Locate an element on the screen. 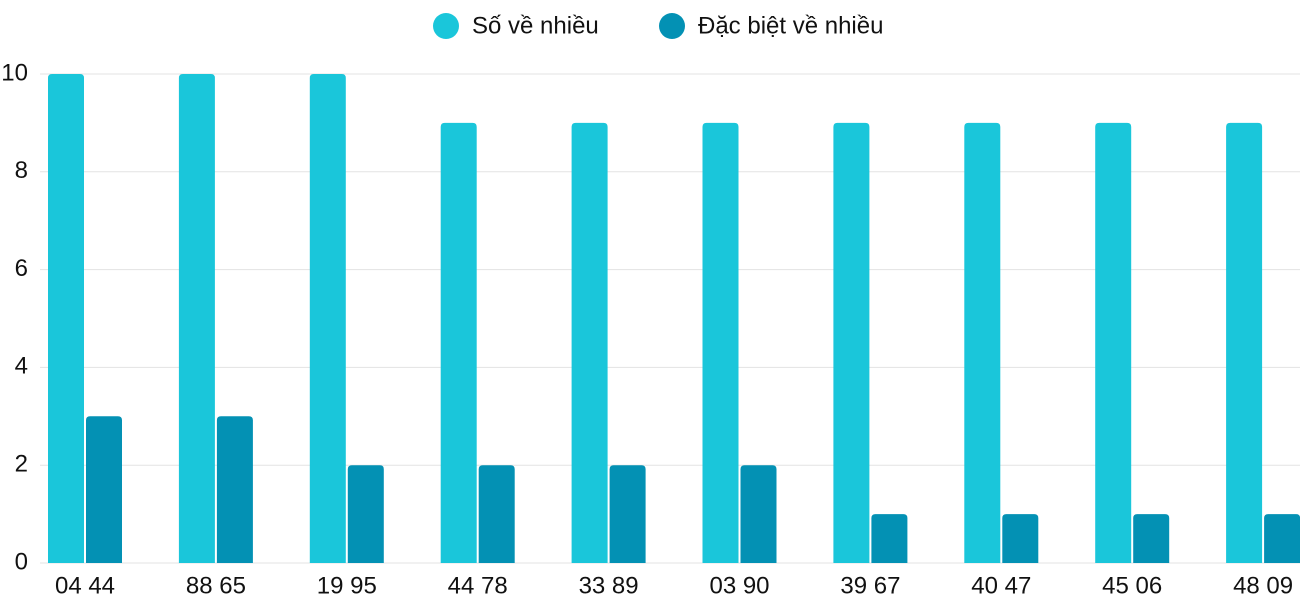 This screenshot has height=600, width=1300. x-tick-label: 03 90 is located at coordinates (739, 585).